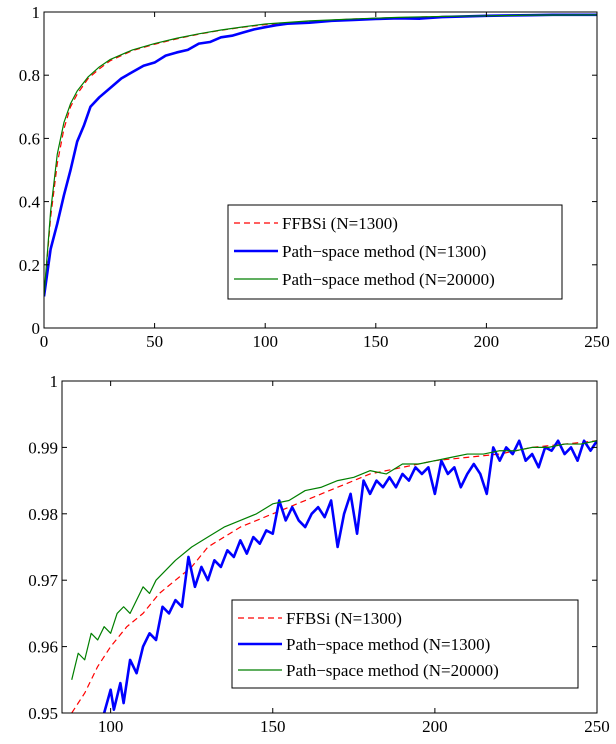 The height and width of the screenshot is (744, 616). Describe the element at coordinates (29, 265) in the screenshot. I see `y-tick-label: 0.2` at that location.